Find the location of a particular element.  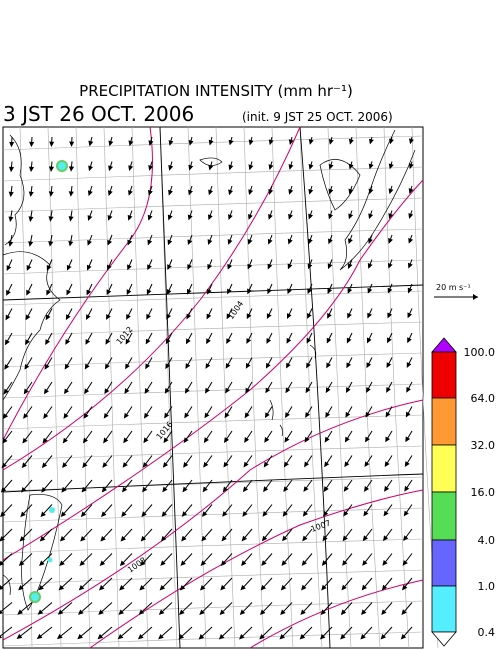

reference-vector-head is located at coordinates (475, 297).